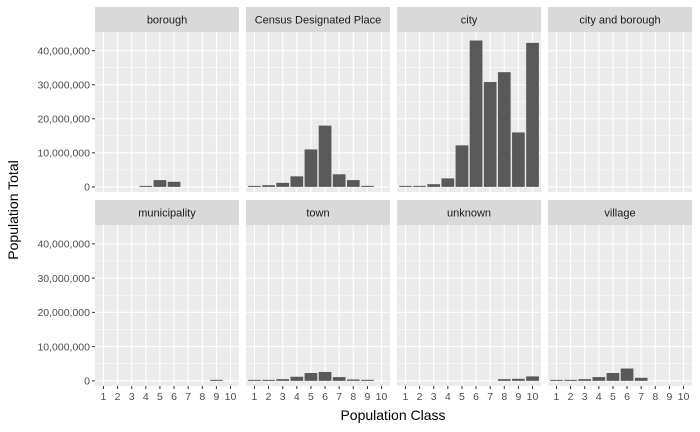  I want to click on facet-panel: city and borough, so click(620, 99).